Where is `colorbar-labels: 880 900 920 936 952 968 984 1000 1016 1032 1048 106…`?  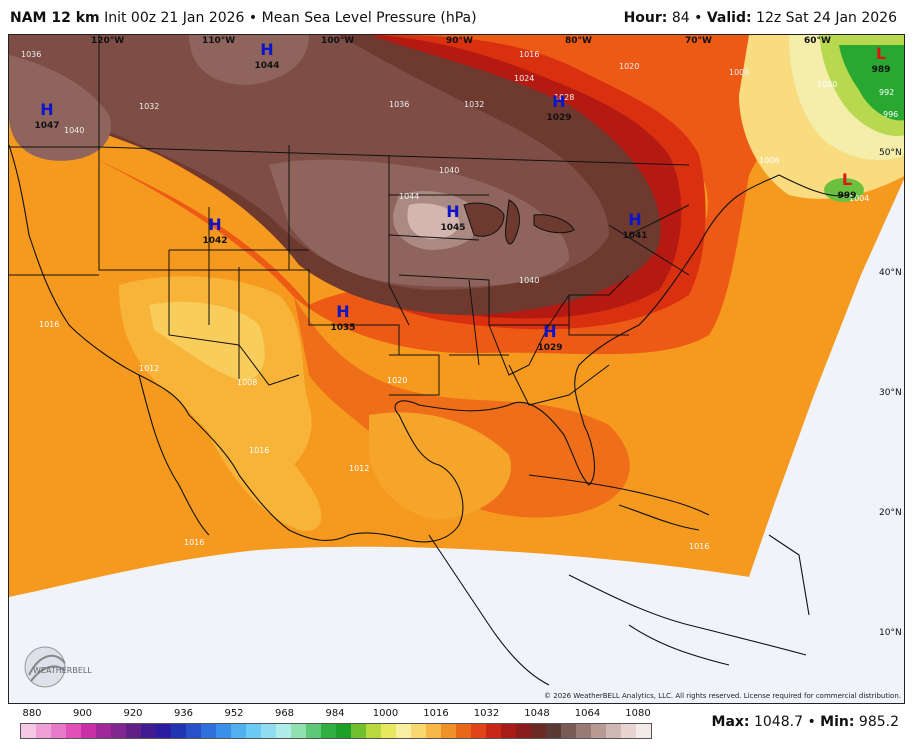 colorbar-labels: 880 900 920 936 952 968 984 1000 1016 1032 1048 106… is located at coordinates (335, 715).